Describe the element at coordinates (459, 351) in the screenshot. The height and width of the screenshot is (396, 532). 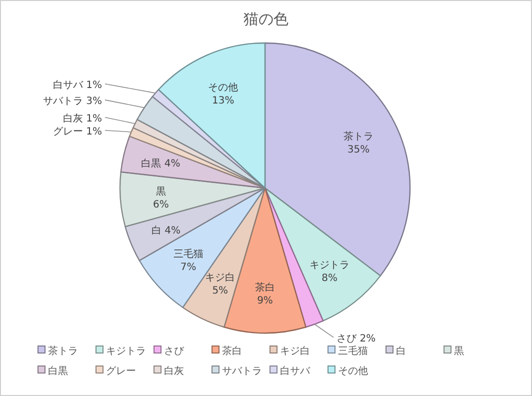
I see `legend-label: 黒` at that location.